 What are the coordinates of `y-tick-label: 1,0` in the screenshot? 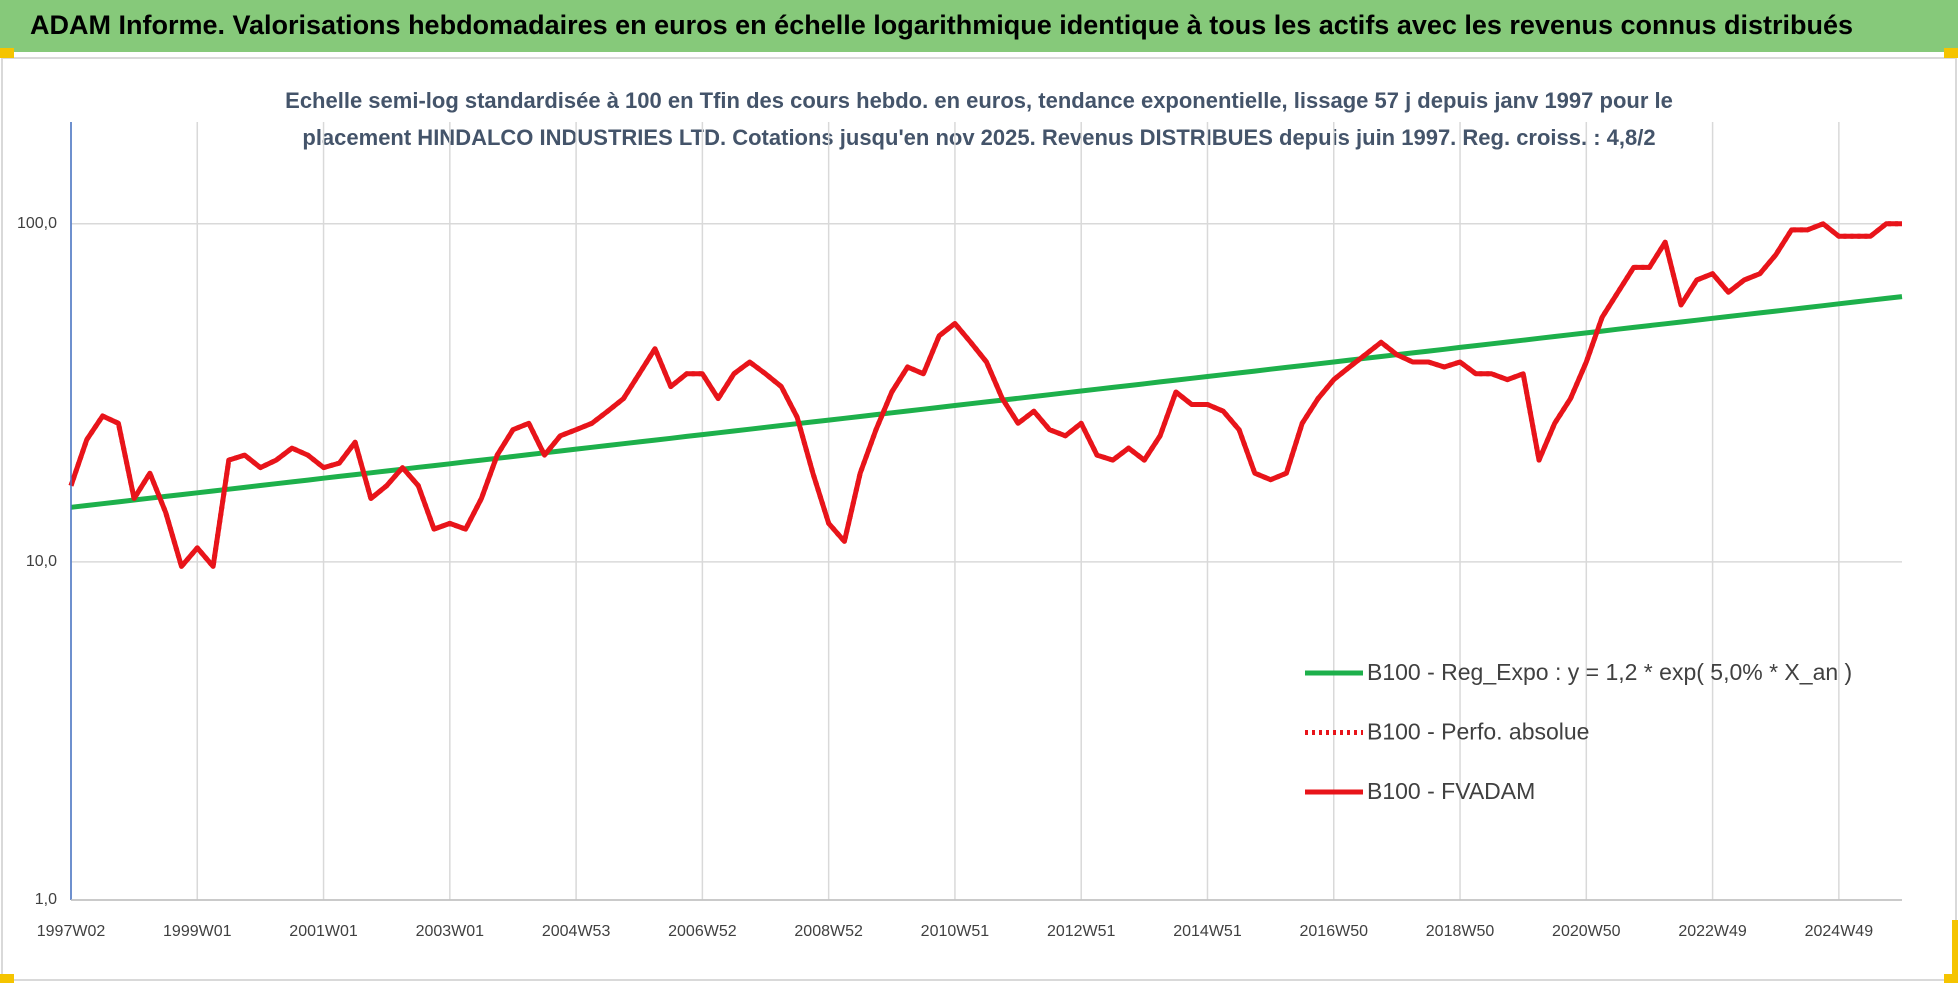 It's located at (46, 899).